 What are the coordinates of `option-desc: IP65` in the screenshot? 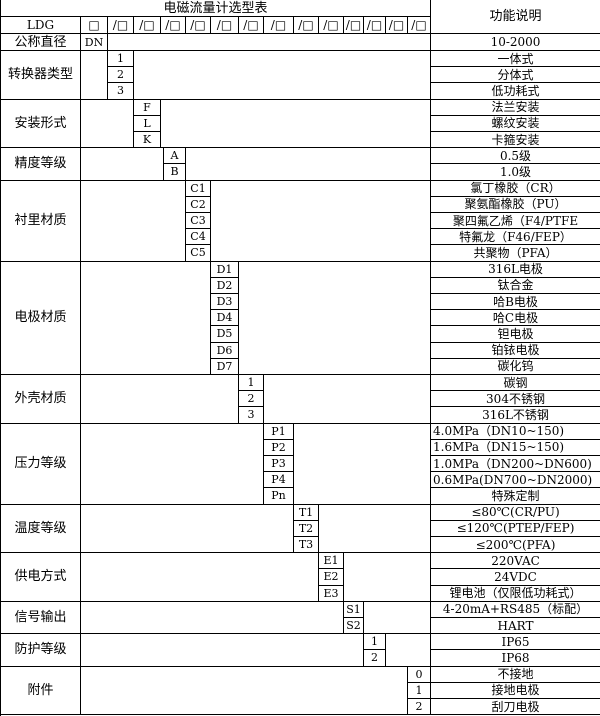 It's located at (515, 642).